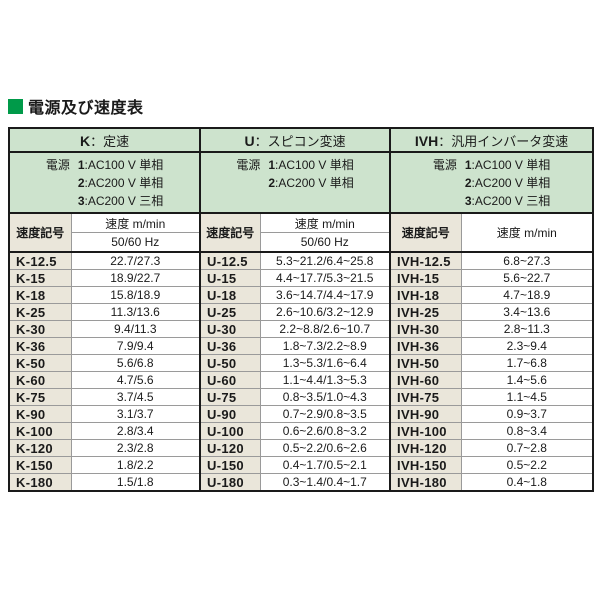  What do you see at coordinates (527, 232) in the screenshot?
I see `col-header-speed-ivh: 速度 m/min` at bounding box center [527, 232].